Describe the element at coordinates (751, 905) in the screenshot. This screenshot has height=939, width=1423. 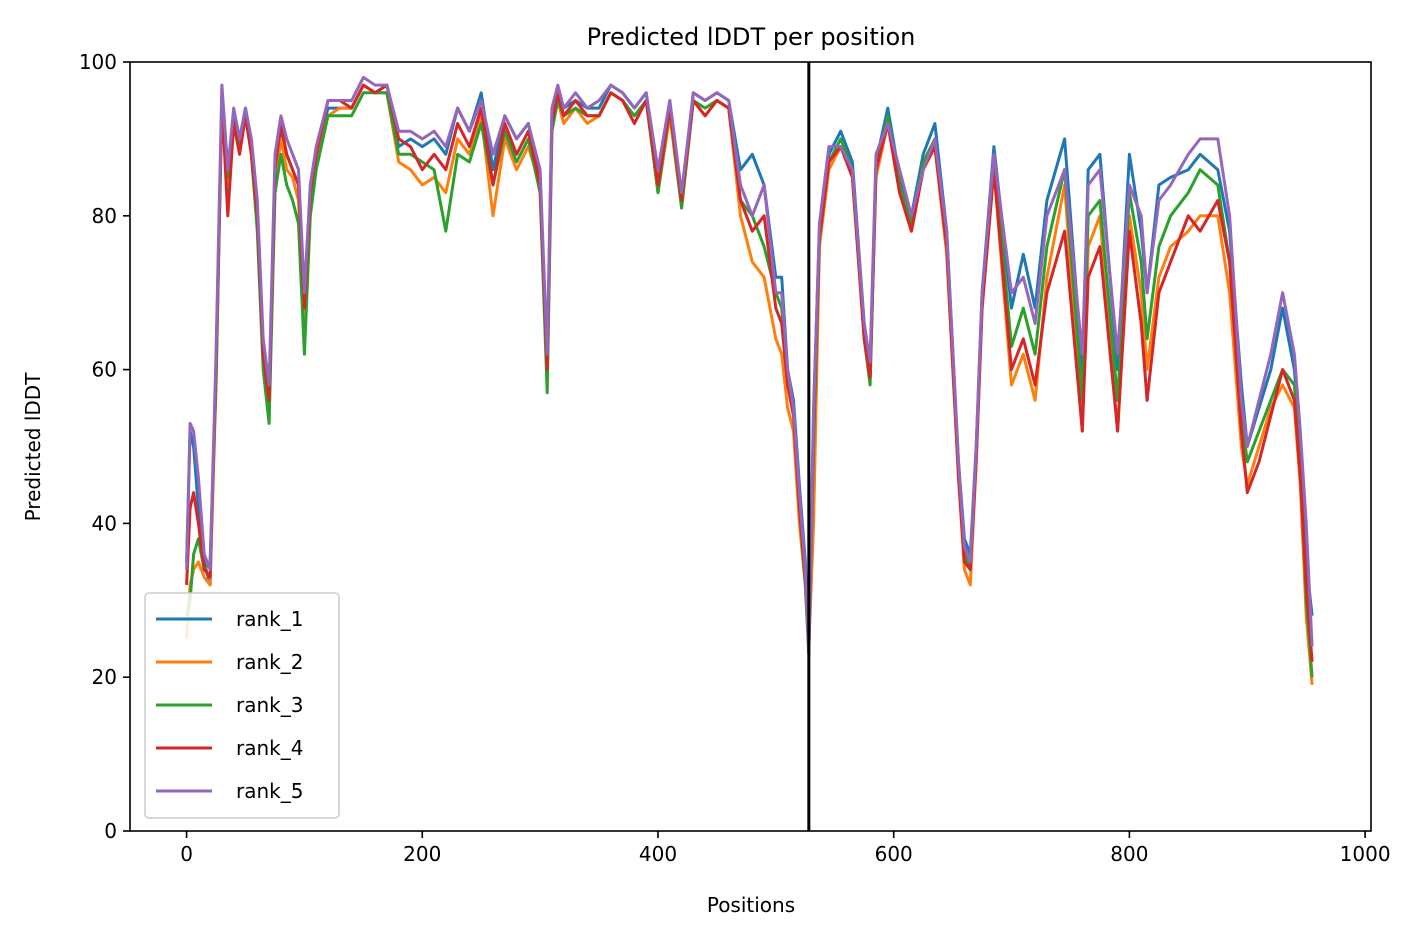
I see `x-axis-label: Positions` at that location.